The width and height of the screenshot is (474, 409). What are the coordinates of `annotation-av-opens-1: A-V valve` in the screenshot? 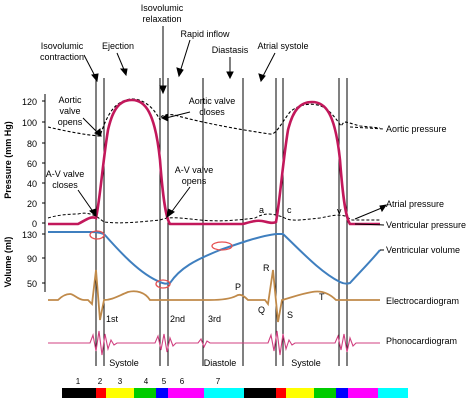 It's located at (194, 170).